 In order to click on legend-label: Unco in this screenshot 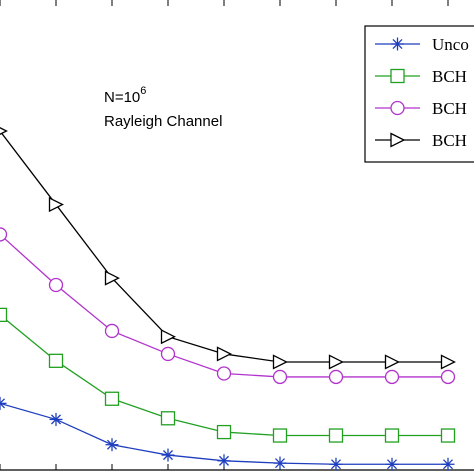, I will do `click(450, 44)`.